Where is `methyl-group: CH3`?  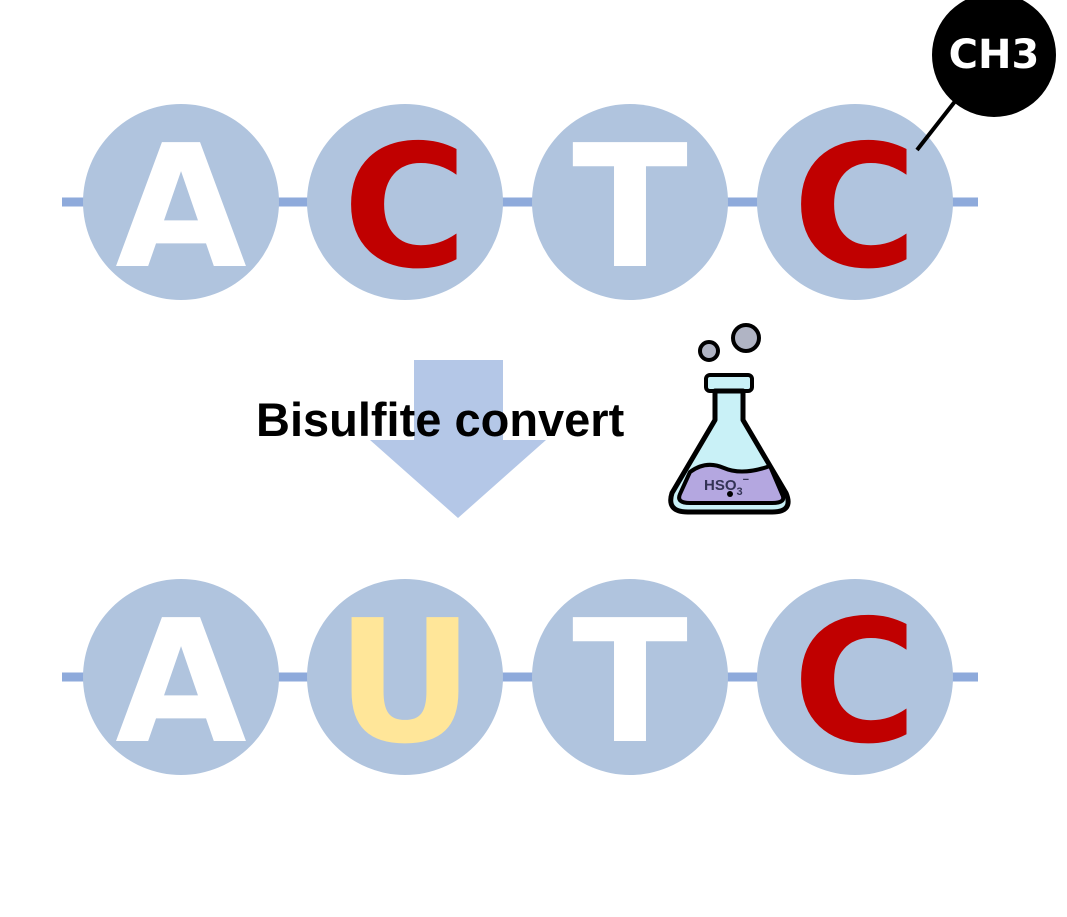 methyl-group: CH3 is located at coordinates (985, 76).